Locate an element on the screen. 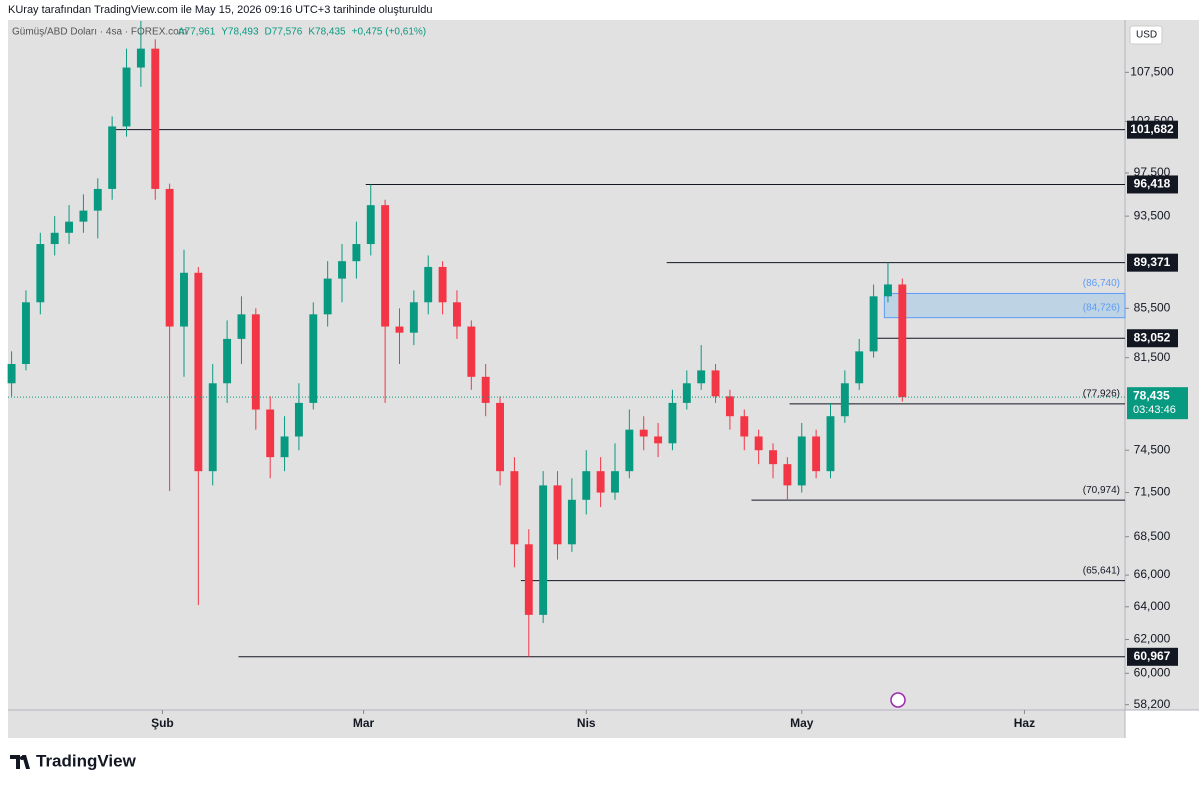 The width and height of the screenshot is (1199, 785). currency-box is located at coordinates (1146, 35).